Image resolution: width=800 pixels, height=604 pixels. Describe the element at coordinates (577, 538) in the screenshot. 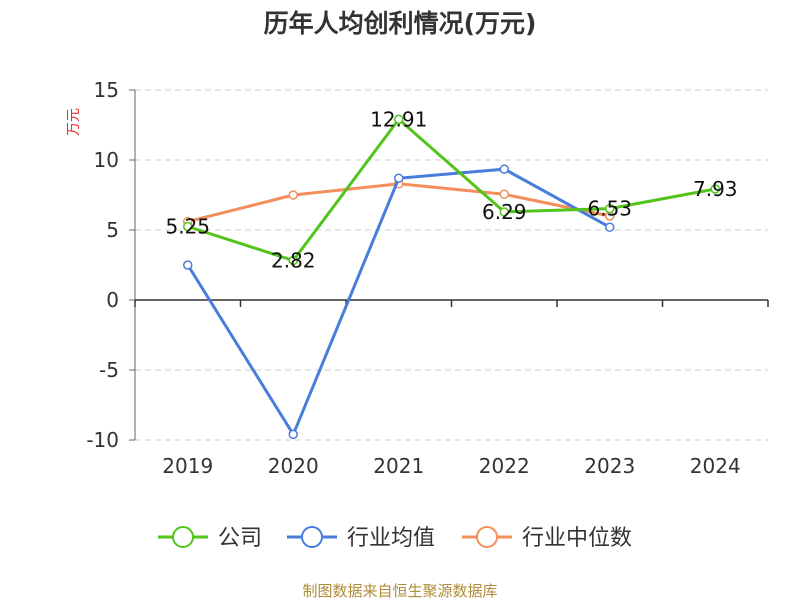

I see `legend-label-2: 行业中位数` at that location.